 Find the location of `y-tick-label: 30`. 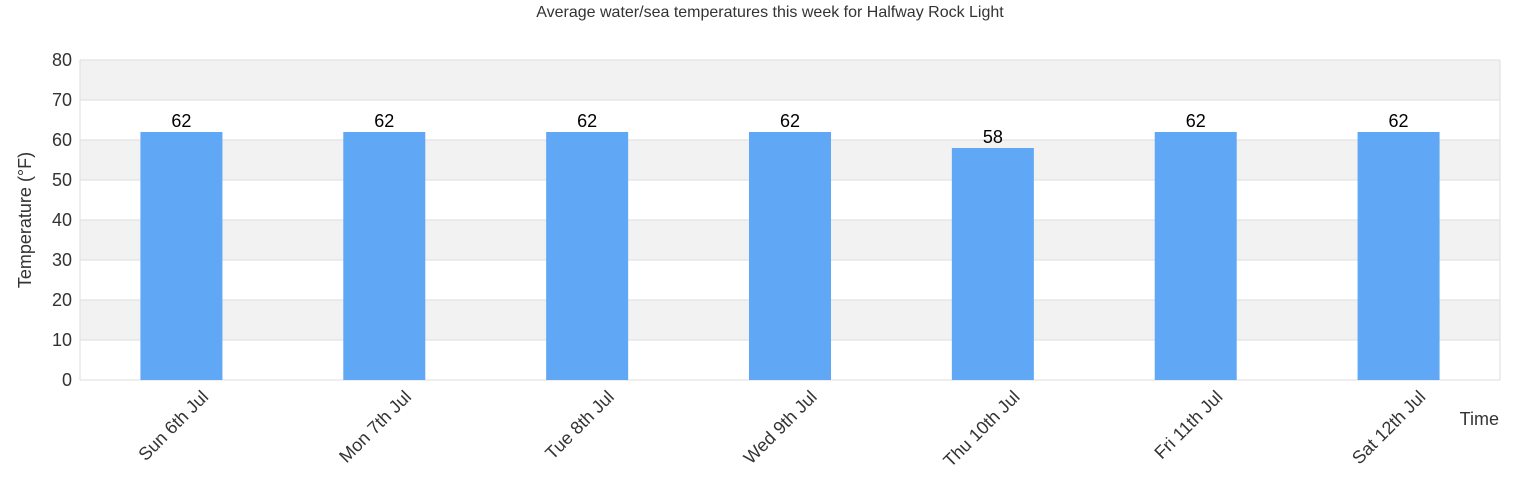

y-tick-label: 30 is located at coordinates (62, 260).